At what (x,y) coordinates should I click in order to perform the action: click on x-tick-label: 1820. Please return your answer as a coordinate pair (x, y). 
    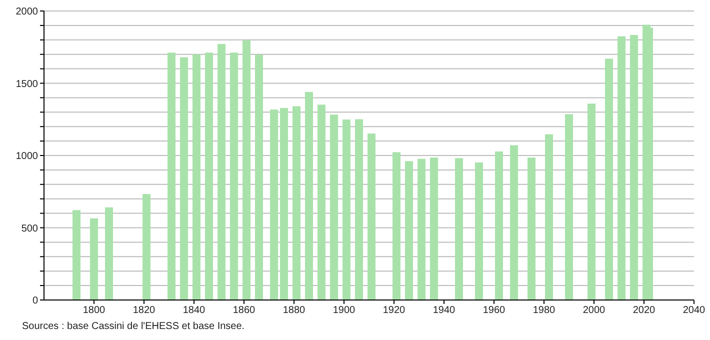
    Looking at the image, I should click on (144, 310).